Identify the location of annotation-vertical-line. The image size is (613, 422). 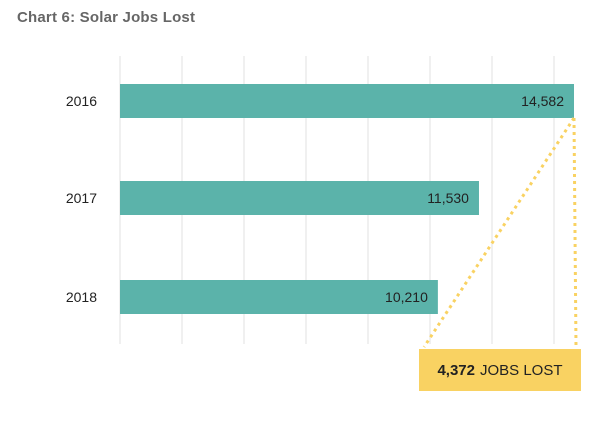
(575, 232).